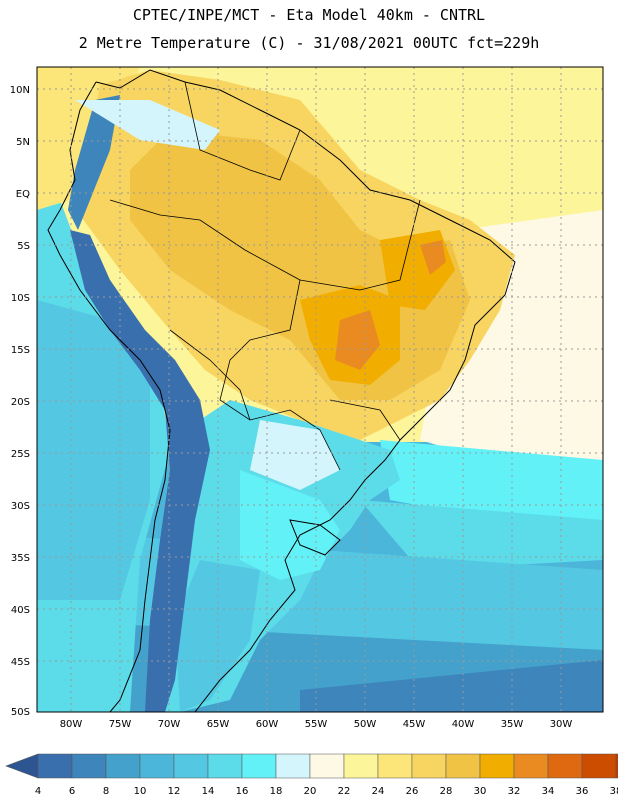 The width and height of the screenshot is (618, 800). What do you see at coordinates (218, 724) in the screenshot?
I see `lon-label: 65W` at bounding box center [218, 724].